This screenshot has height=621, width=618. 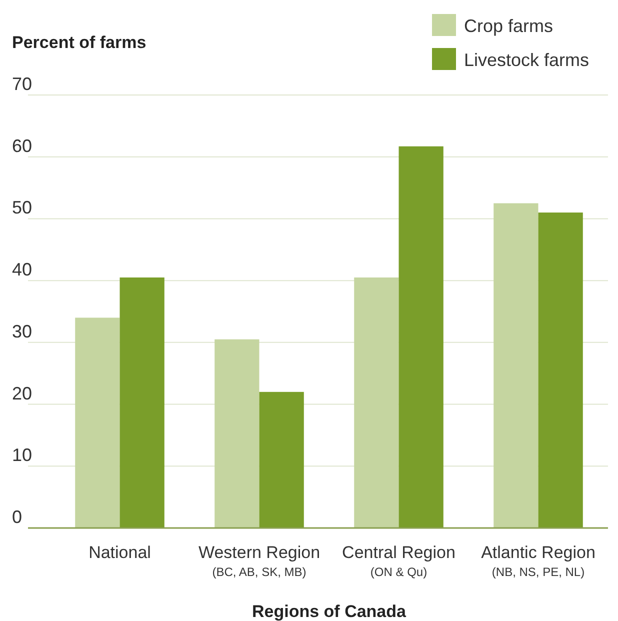 What do you see at coordinates (538, 561) in the screenshot?
I see `x-tick-label: Atlantic Region (NB, NS, PE, NL)` at bounding box center [538, 561].